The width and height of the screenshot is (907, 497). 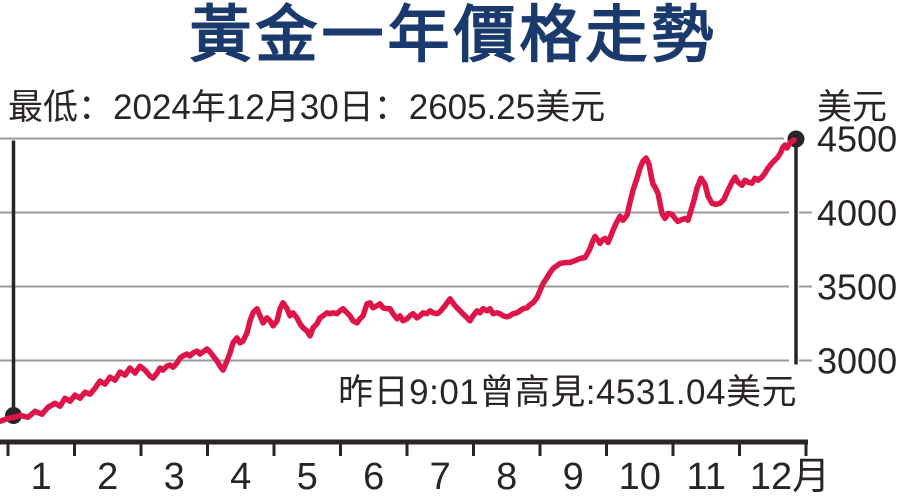 What do you see at coordinates (307, 476) in the screenshot?
I see `month-label: 5` at bounding box center [307, 476].